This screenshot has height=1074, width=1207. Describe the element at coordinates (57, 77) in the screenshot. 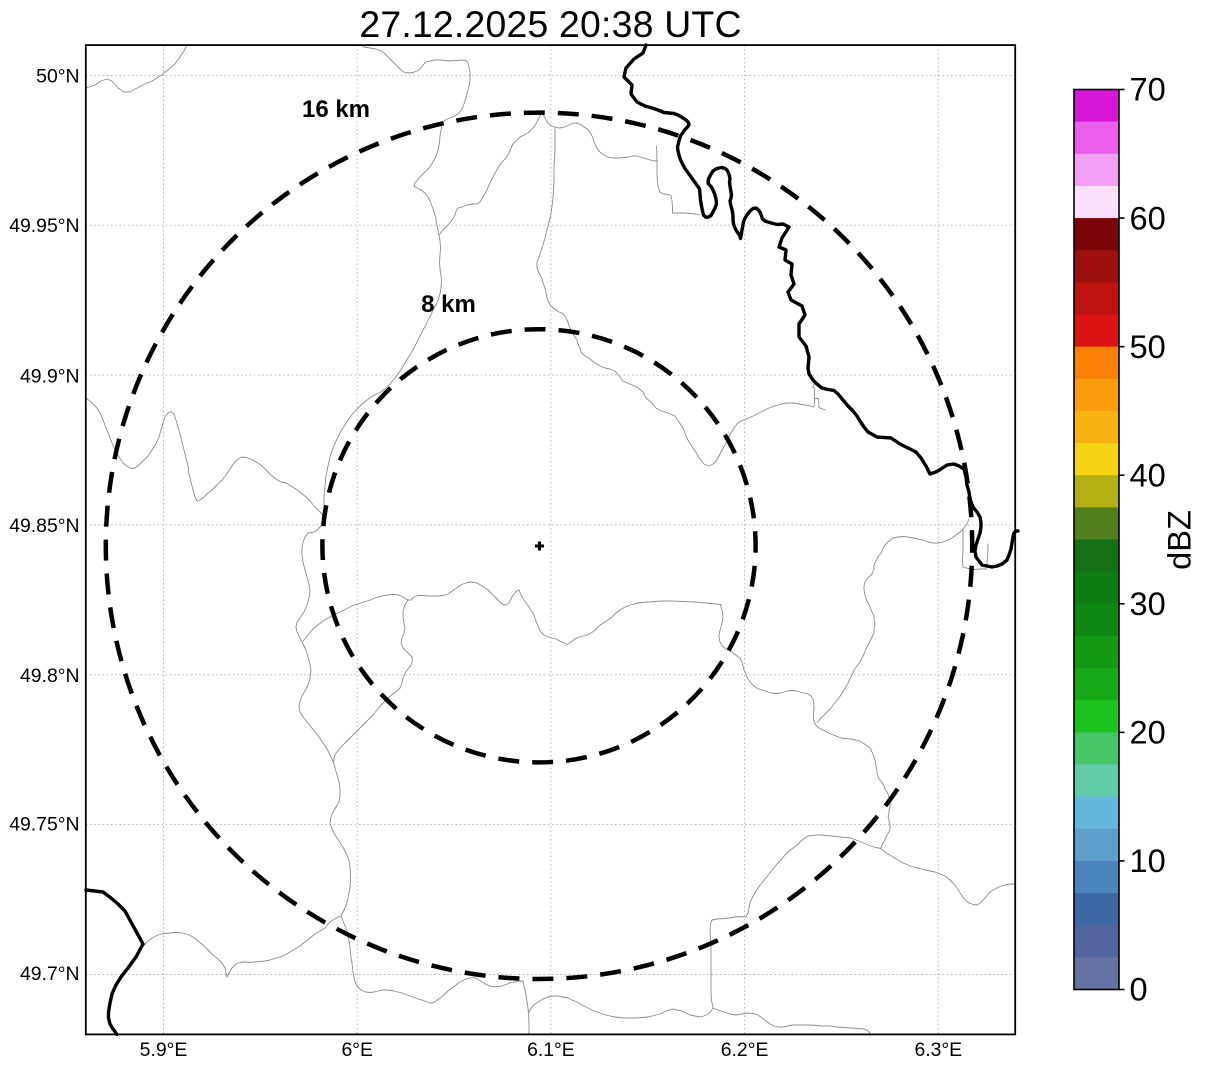

I see `svg-text: 50°N` at that location.